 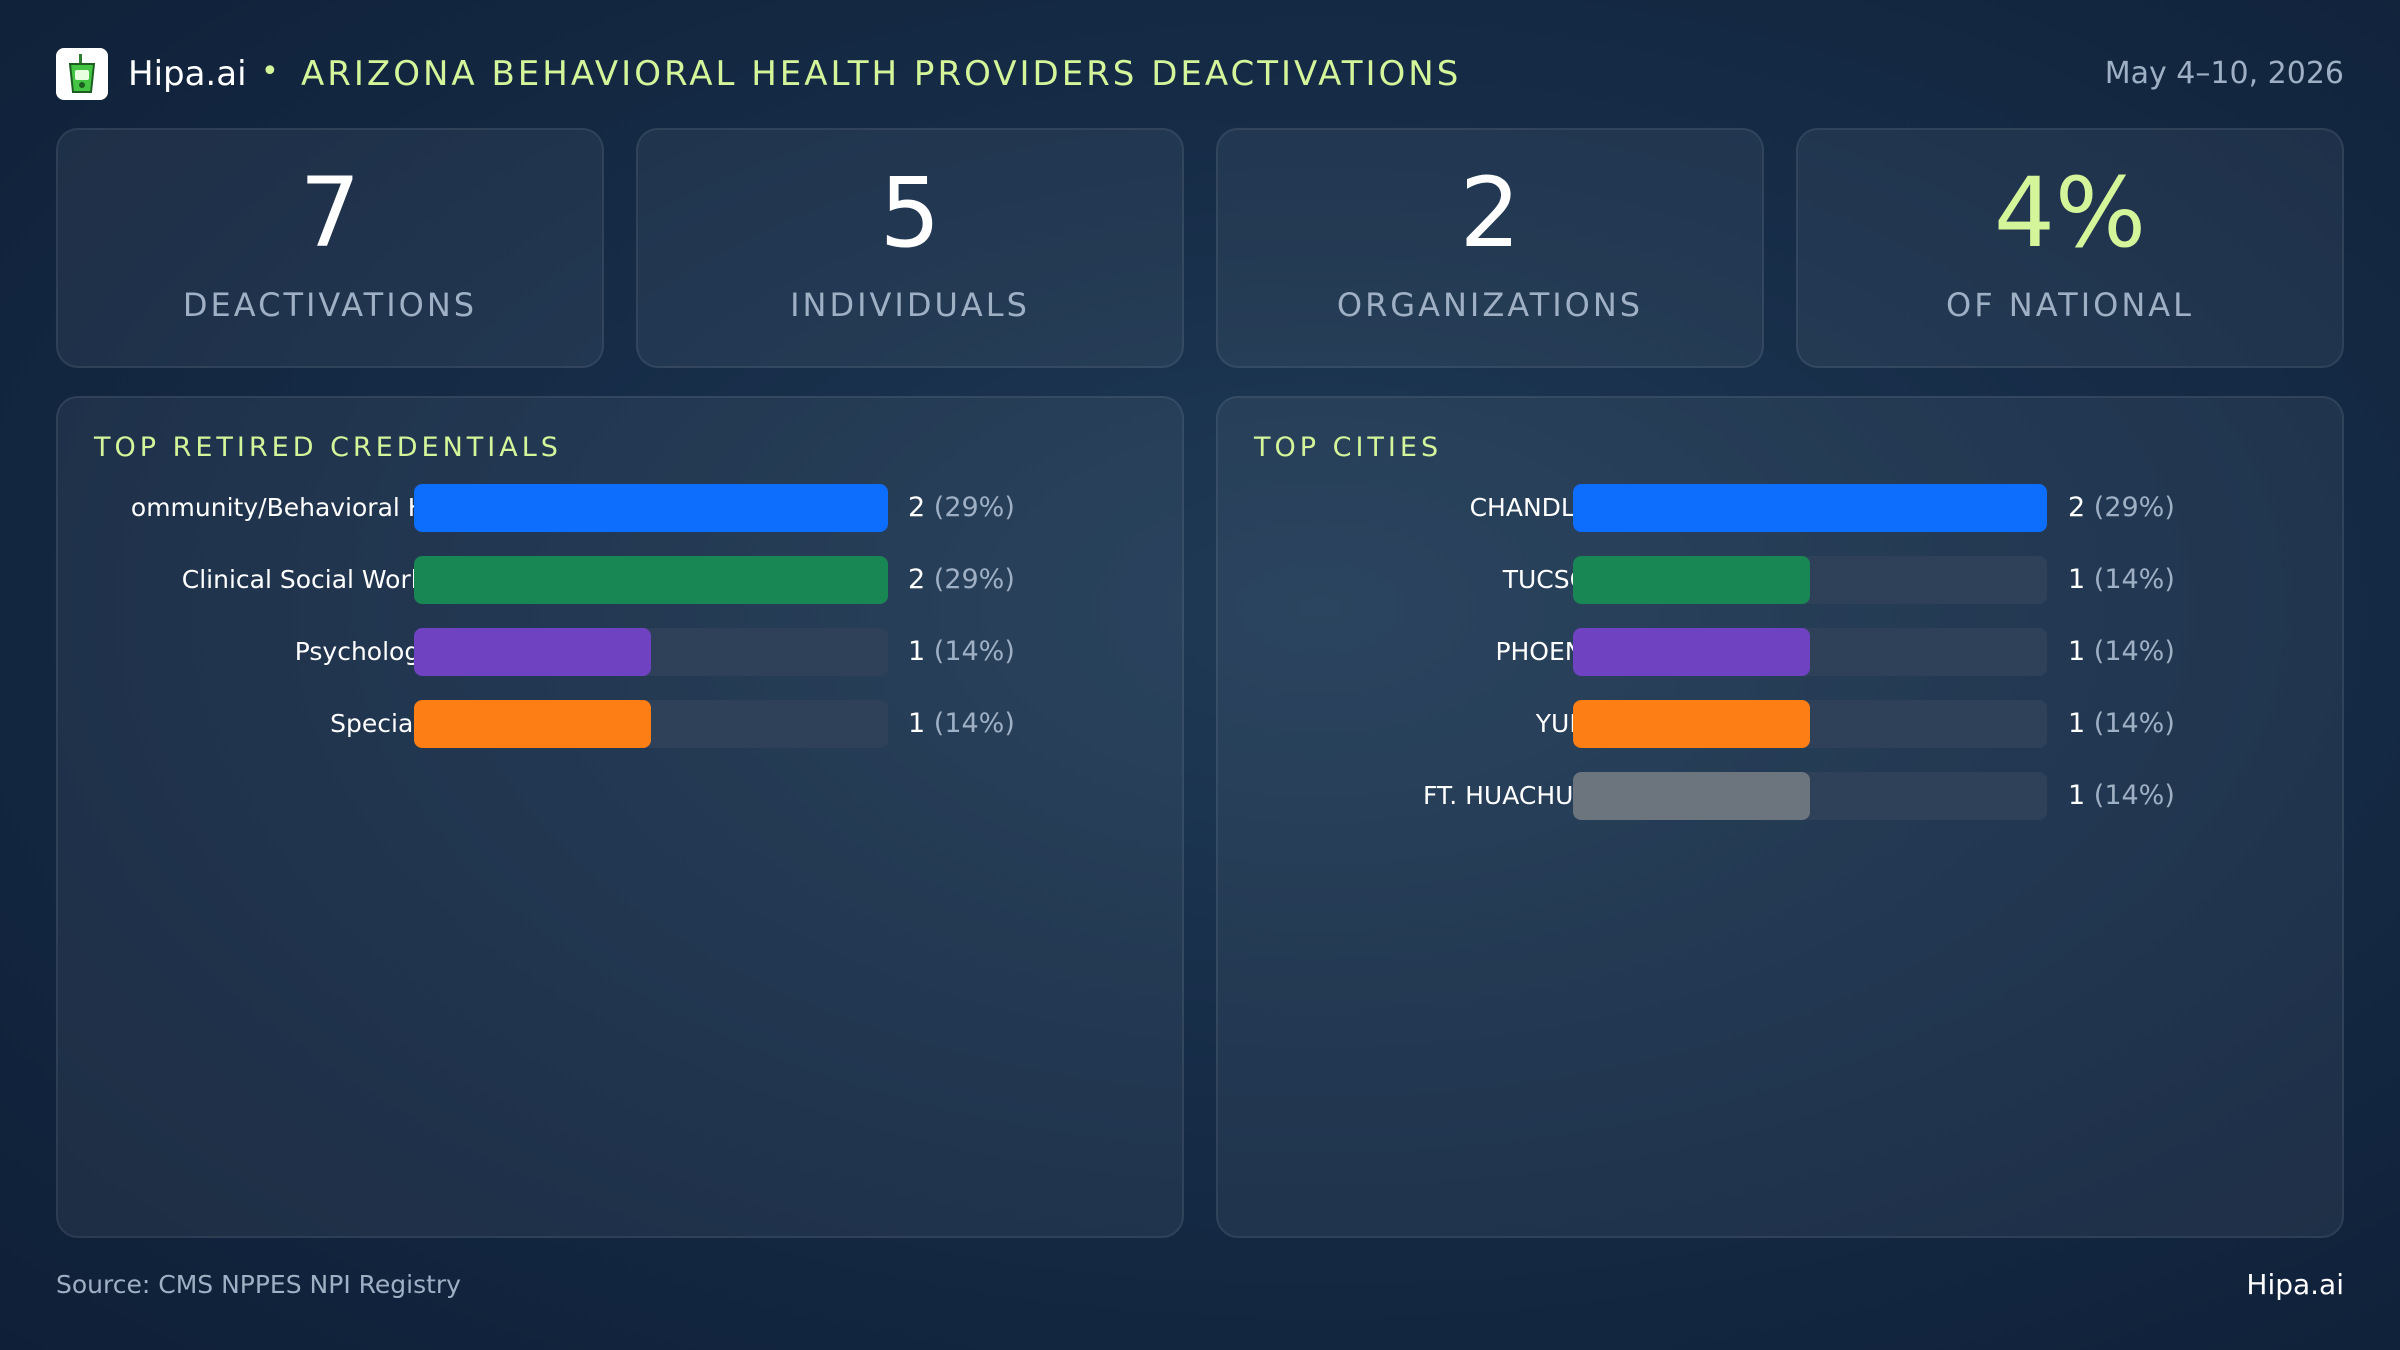 I want to click on kpi-card-individuals: 5 INDIVIDUALS, so click(x=910, y=248).